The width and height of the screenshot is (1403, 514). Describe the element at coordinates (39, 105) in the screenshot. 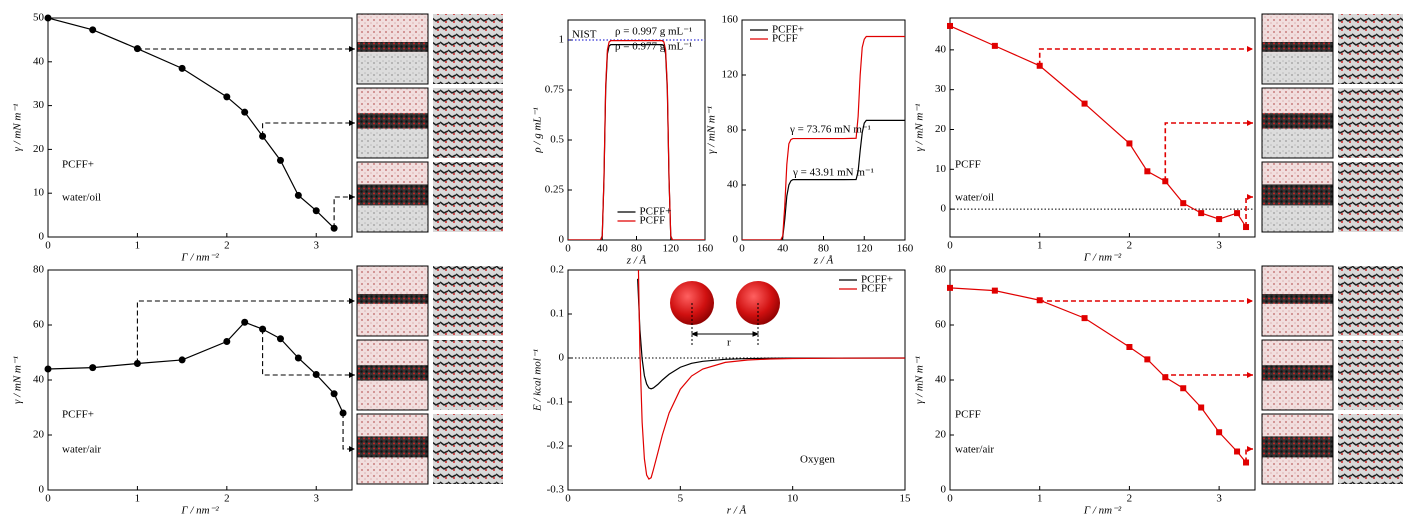

I see `y-tick-label: 30` at that location.